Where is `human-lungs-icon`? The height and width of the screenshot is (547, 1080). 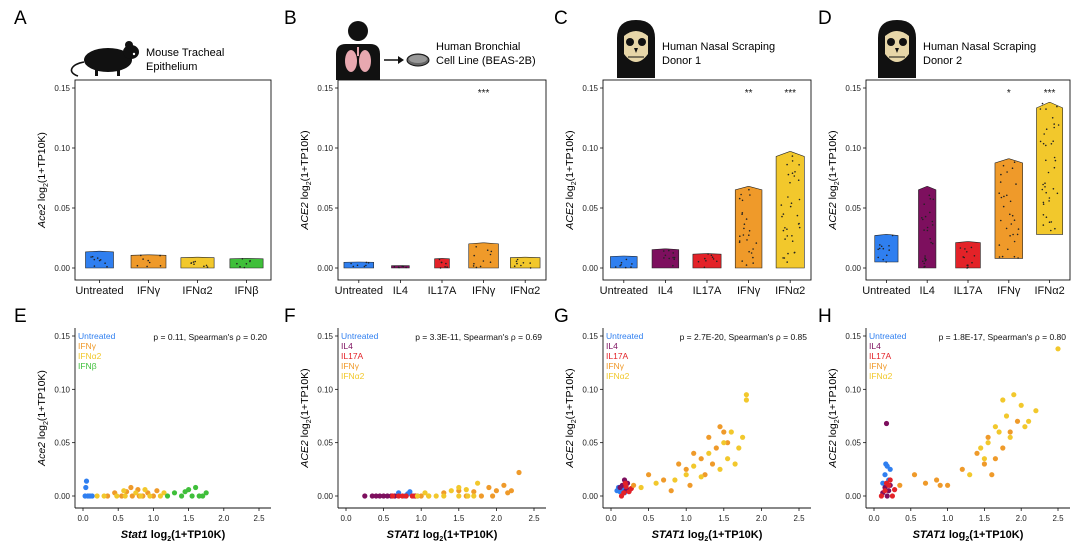 human-lungs-icon is located at coordinates (358, 50).